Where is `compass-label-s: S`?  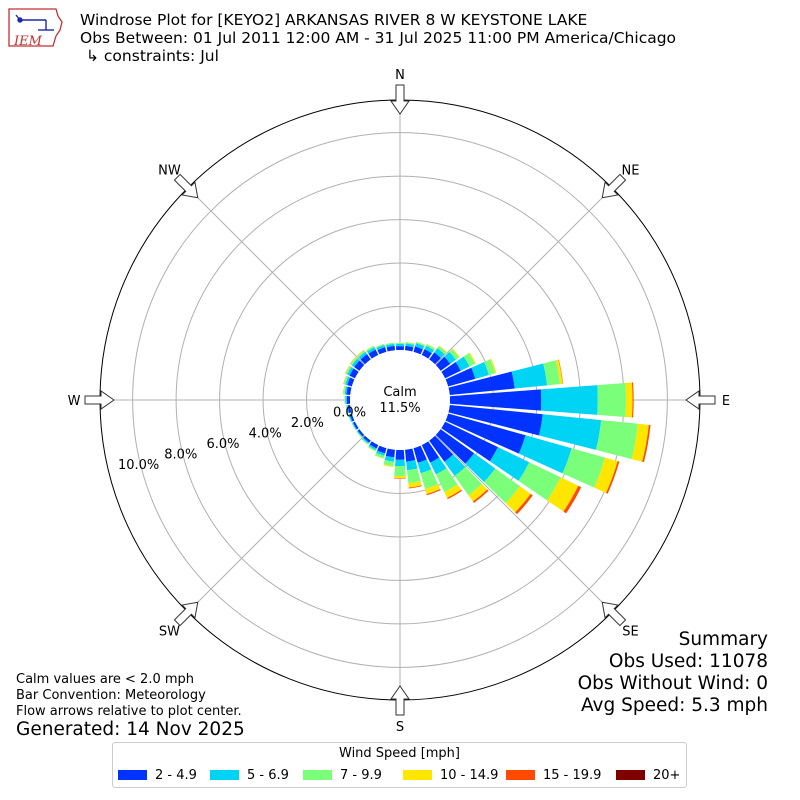
compass-label-s: S is located at coordinates (400, 727).